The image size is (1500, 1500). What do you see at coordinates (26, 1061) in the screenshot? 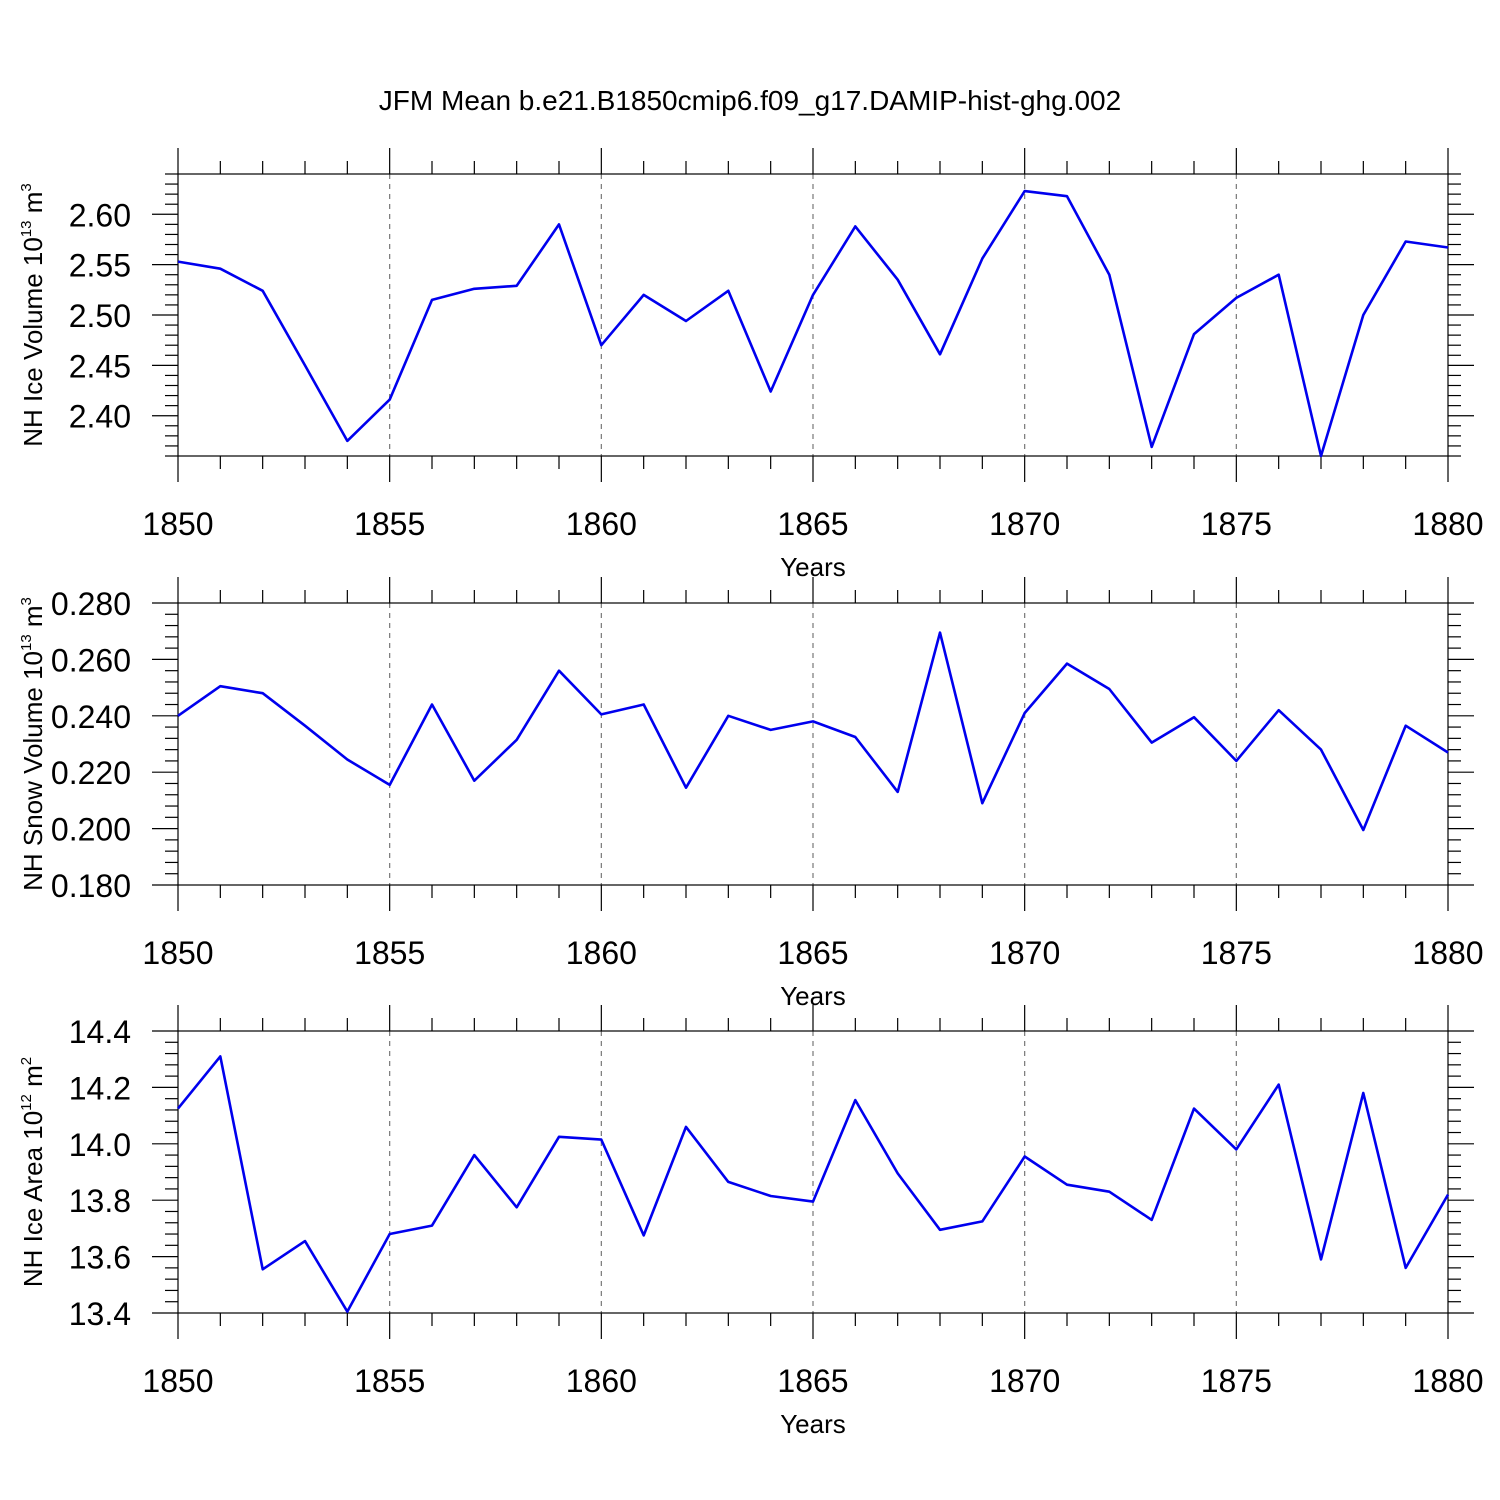
I see `y-axis-label-superscript: 2` at bounding box center [26, 1061].